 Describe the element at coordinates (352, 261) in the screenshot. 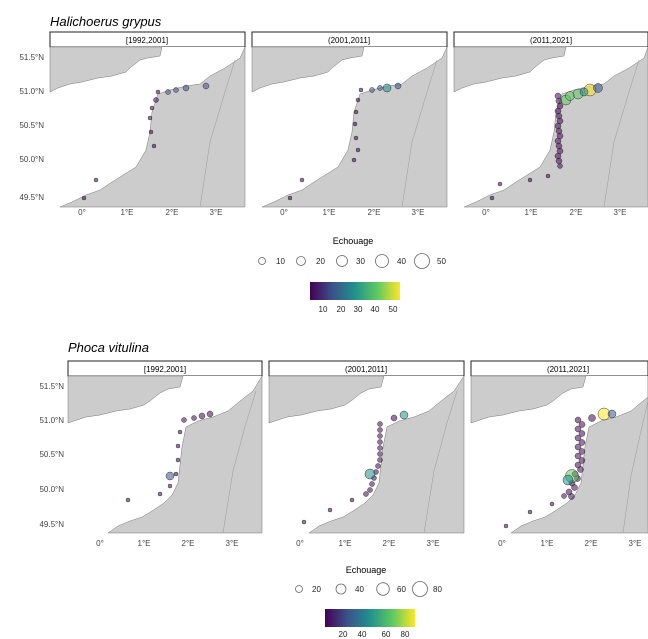

I see `size-legend: 10 20 30 40 50` at that location.